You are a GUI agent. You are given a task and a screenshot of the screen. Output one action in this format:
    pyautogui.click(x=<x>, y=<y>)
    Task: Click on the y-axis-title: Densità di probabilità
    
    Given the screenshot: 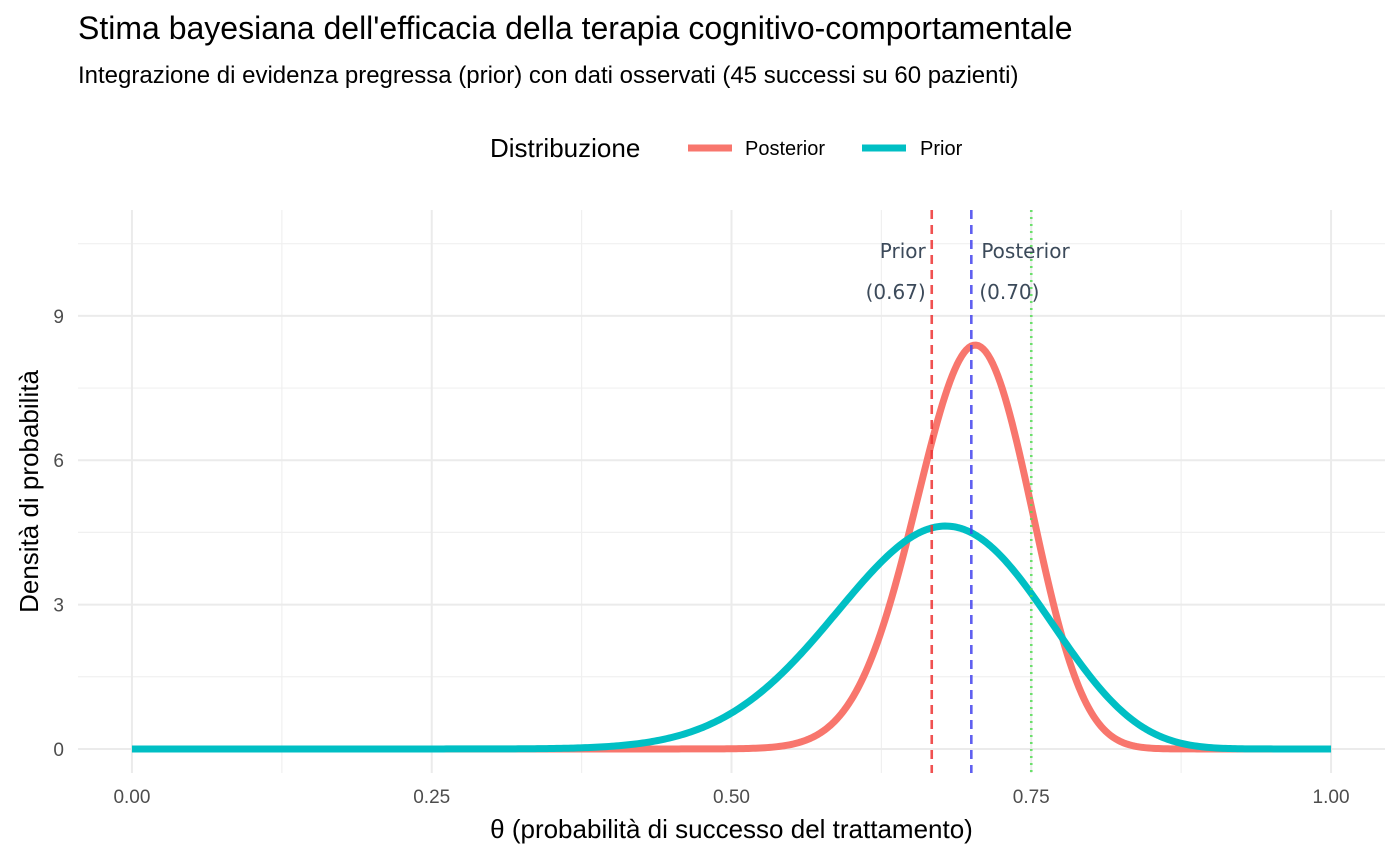 What is the action you would take?
    pyautogui.click(x=29, y=491)
    